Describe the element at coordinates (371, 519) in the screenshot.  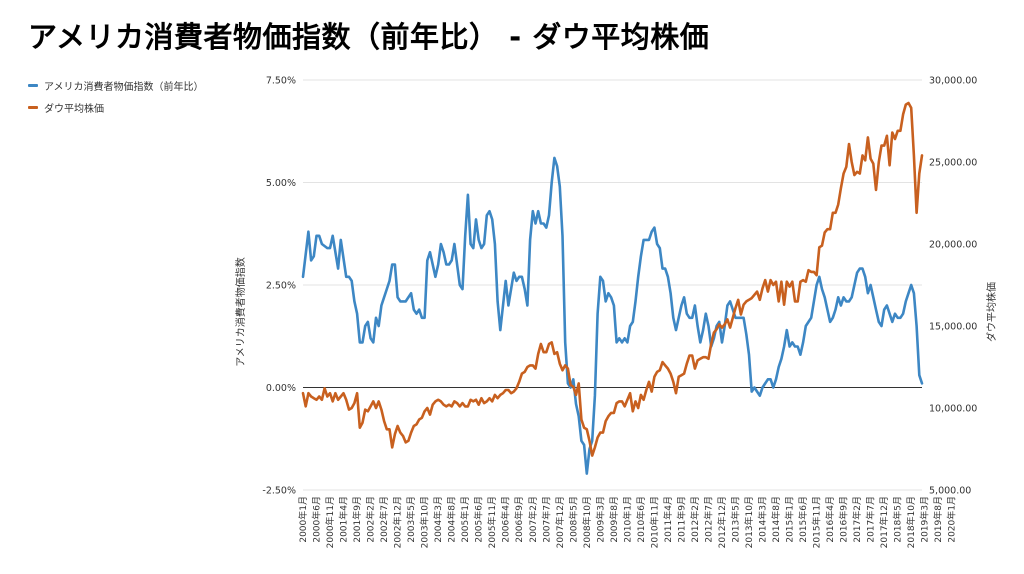
I see `x-tick-label: 2002年2月` at that location.